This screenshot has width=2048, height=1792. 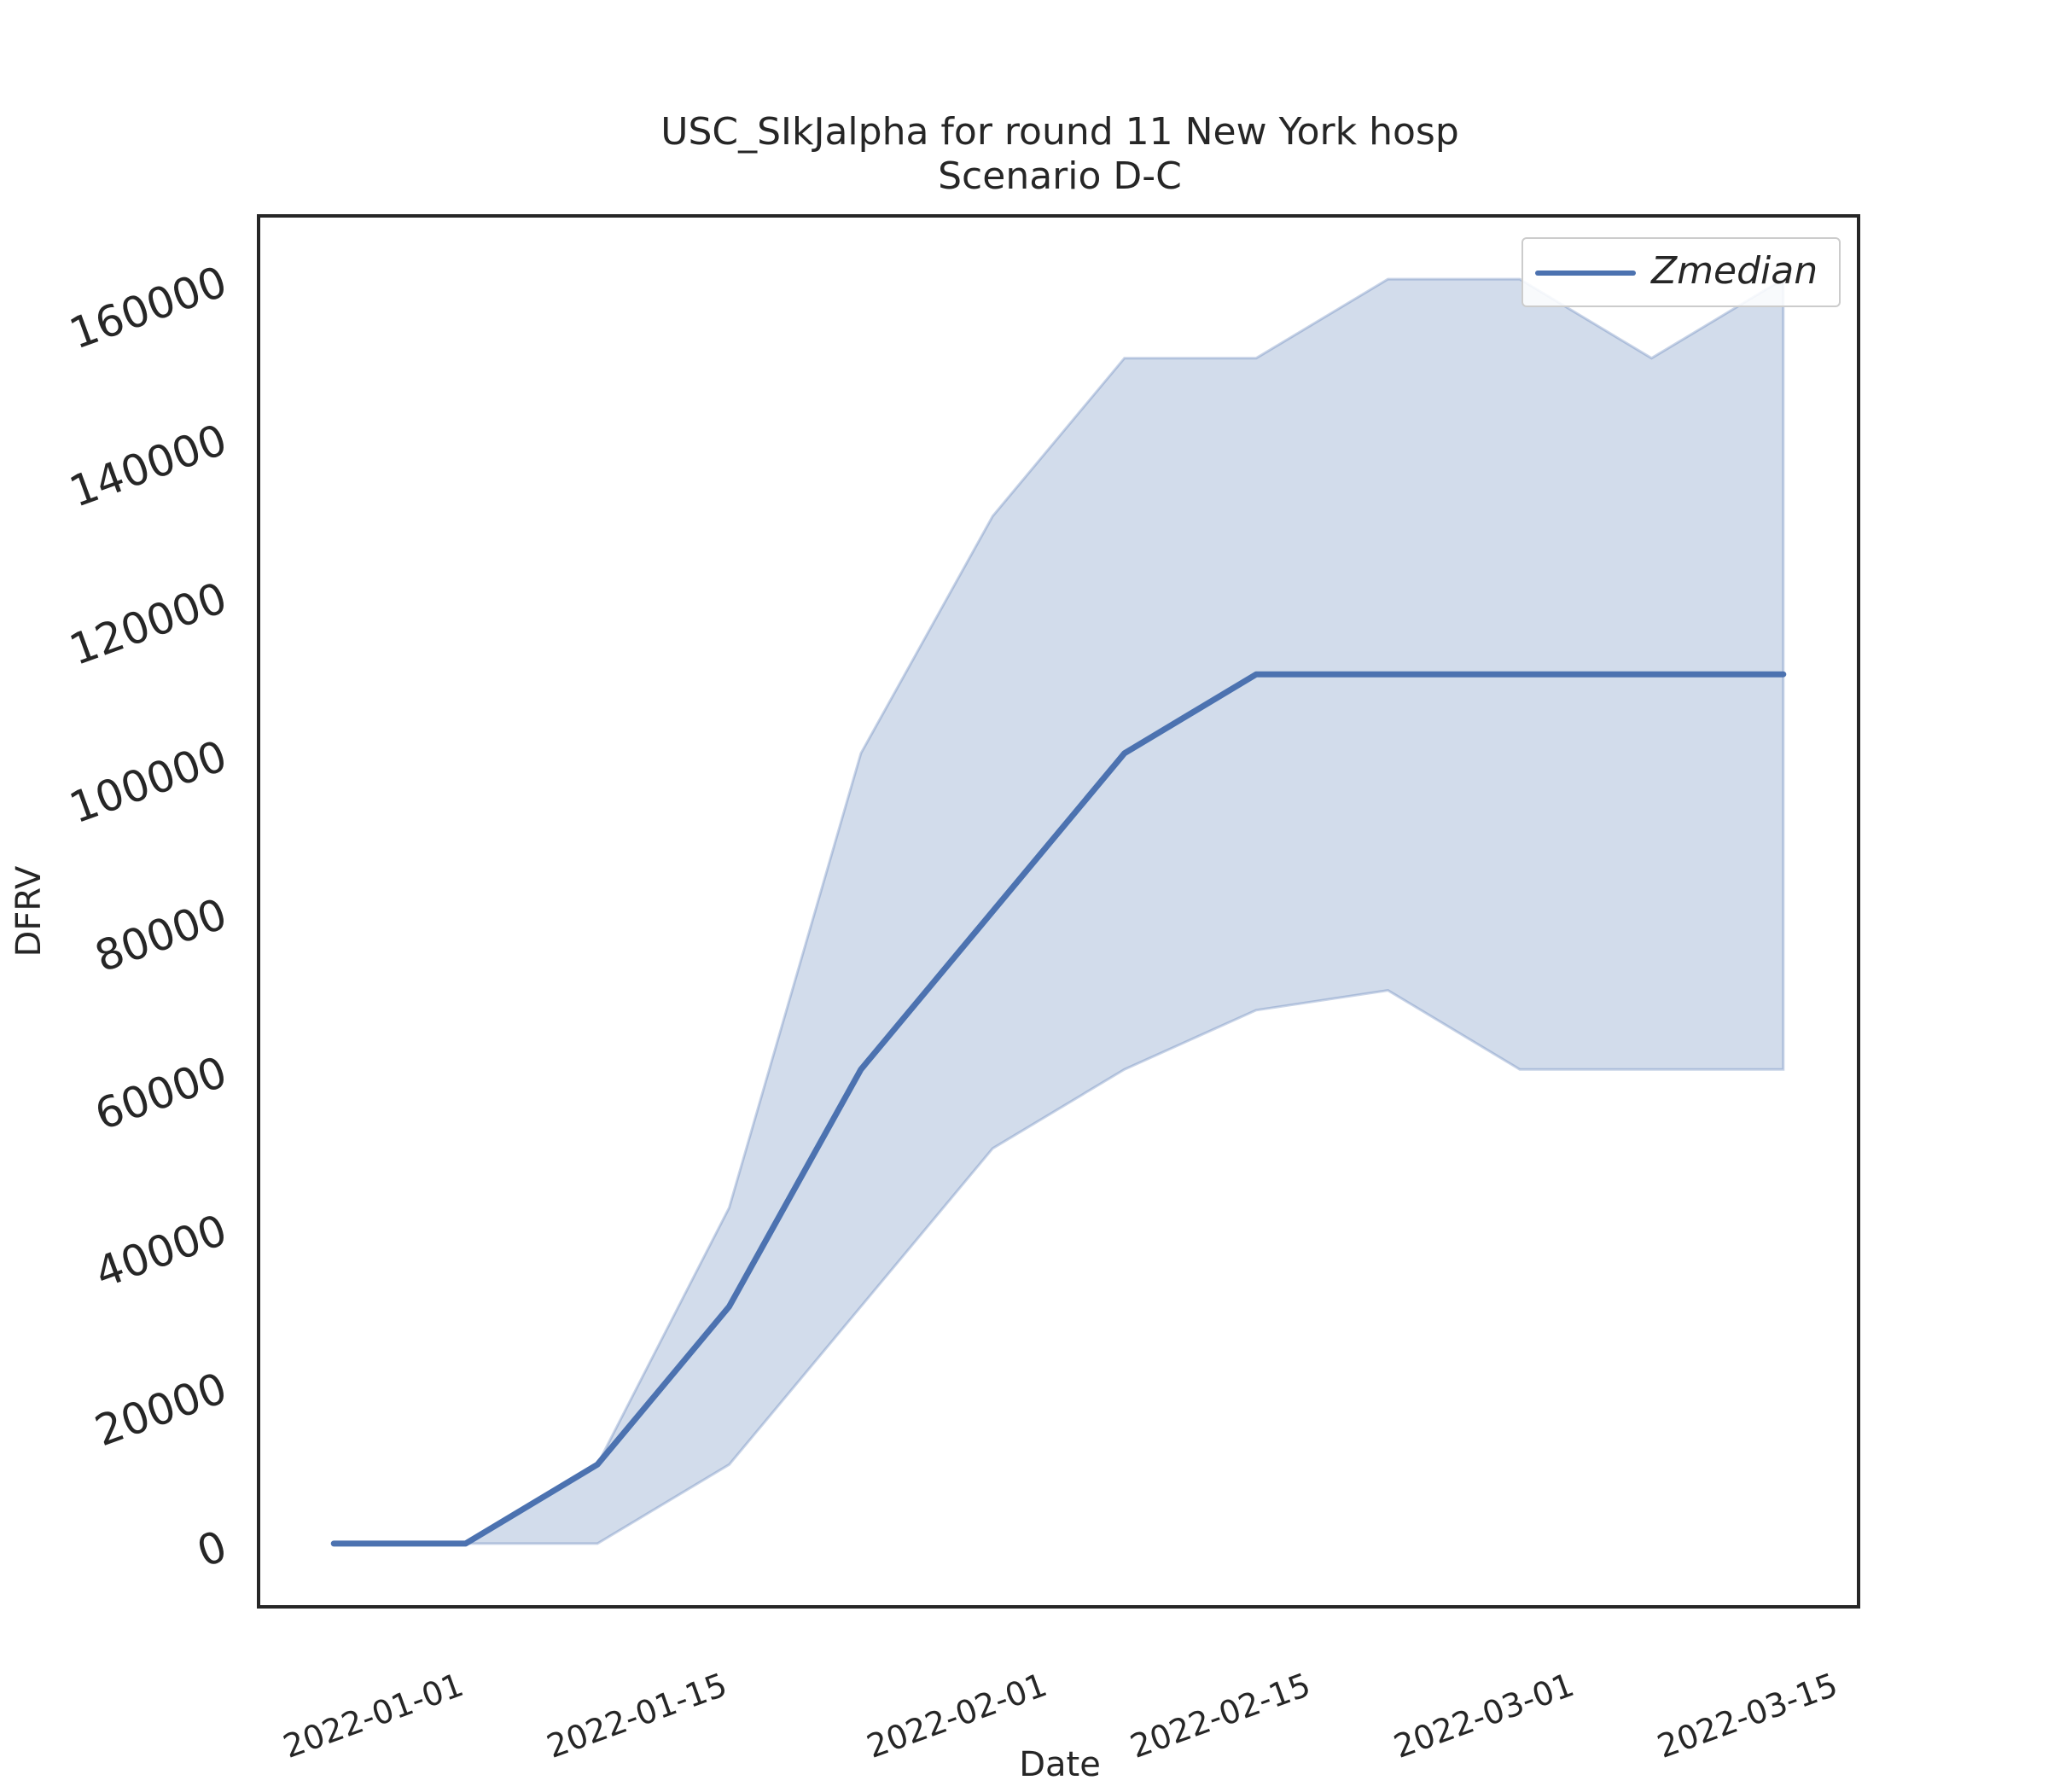 I want to click on x-tick-label: 2022-02-15, so click(x=1221, y=1716).